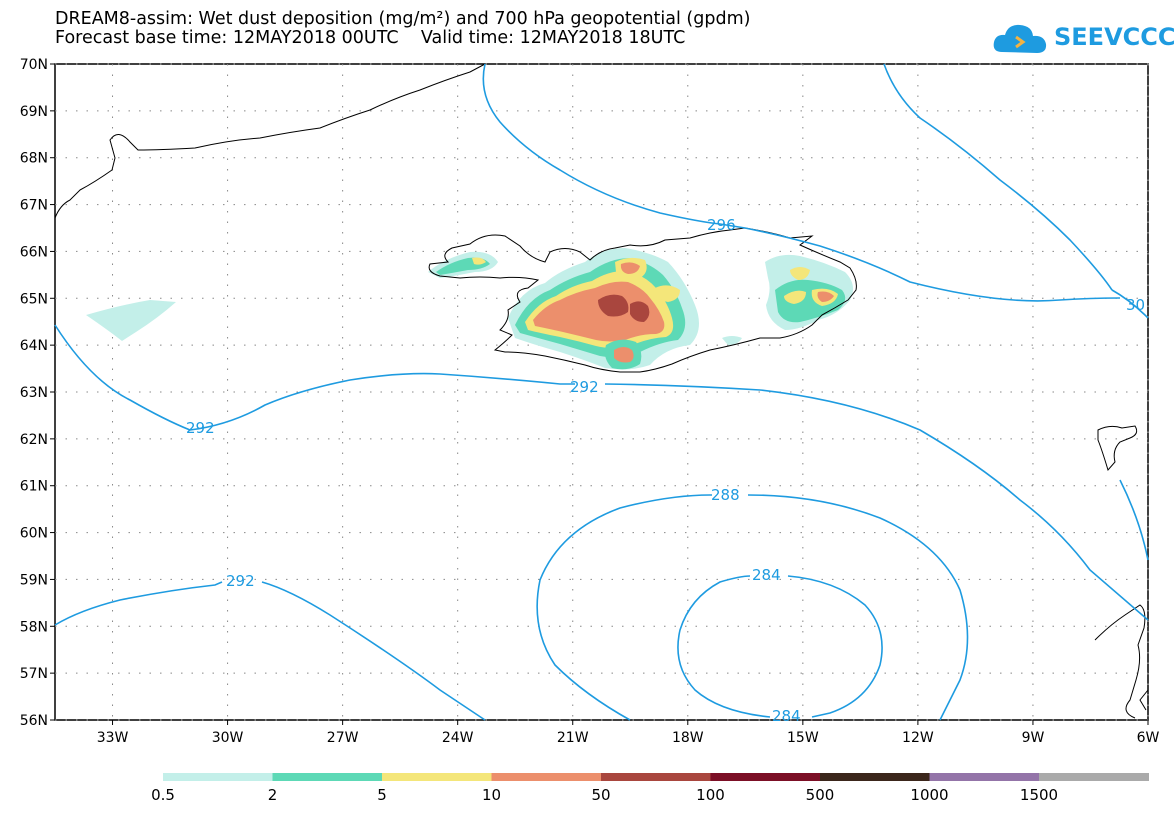 The height and width of the screenshot is (815, 1175). What do you see at coordinates (34, 159) in the screenshot?
I see `lat-label: 68N` at bounding box center [34, 159].